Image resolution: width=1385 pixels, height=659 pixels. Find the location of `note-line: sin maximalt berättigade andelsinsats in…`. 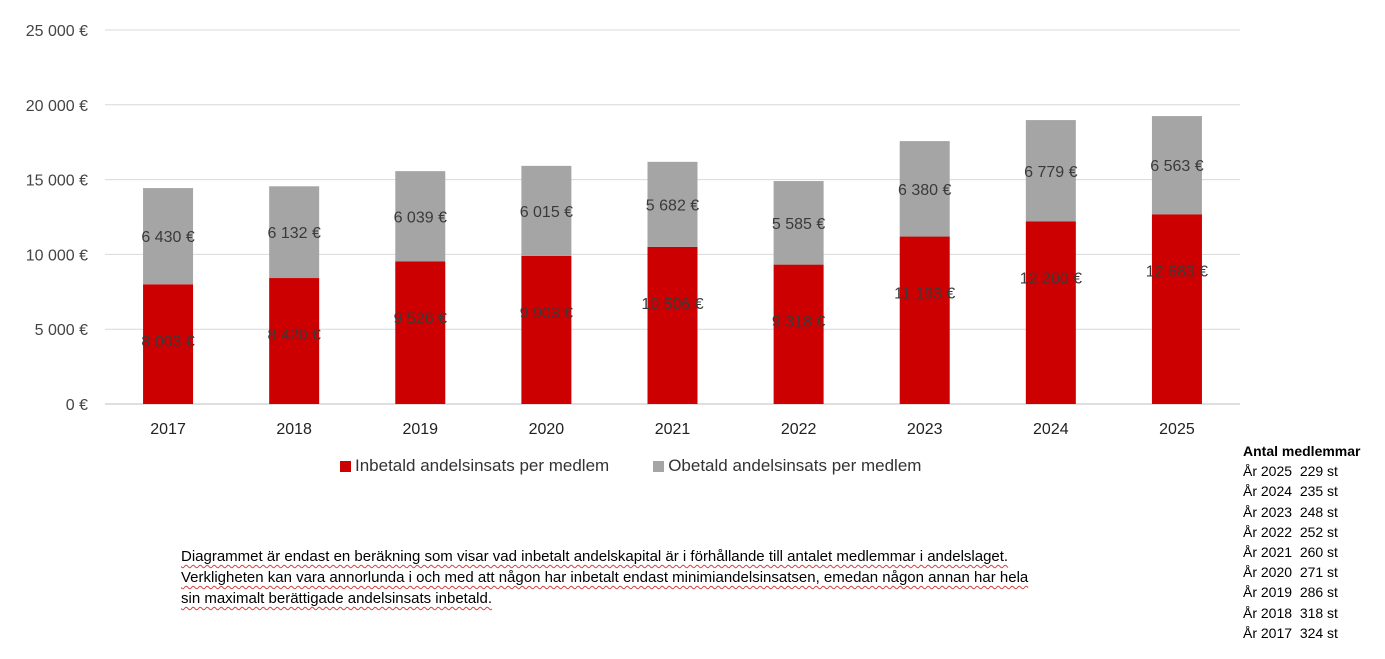

note-line: sin maximalt berättigade andelsinsats in… is located at coordinates (337, 598).